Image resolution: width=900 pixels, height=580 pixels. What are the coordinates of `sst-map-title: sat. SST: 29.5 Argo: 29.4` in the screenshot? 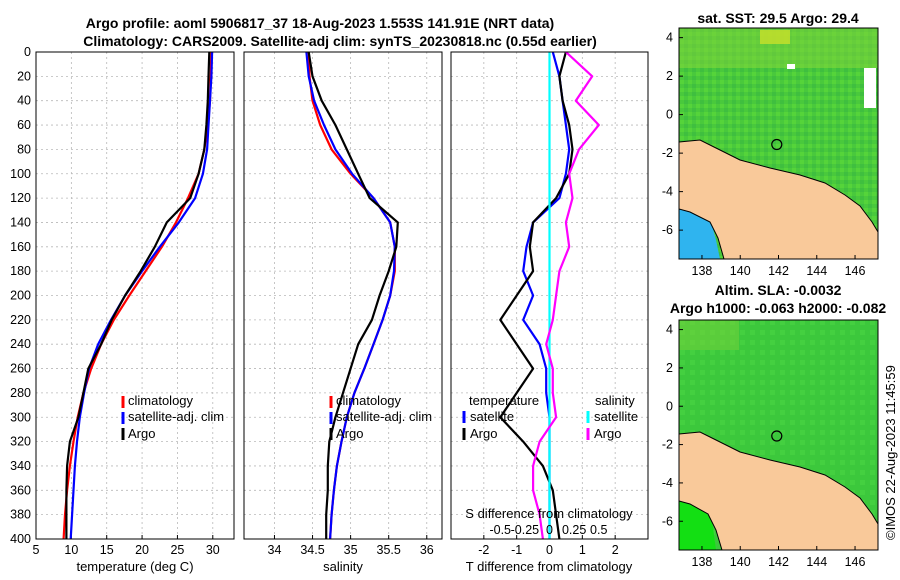 It's located at (778, 18).